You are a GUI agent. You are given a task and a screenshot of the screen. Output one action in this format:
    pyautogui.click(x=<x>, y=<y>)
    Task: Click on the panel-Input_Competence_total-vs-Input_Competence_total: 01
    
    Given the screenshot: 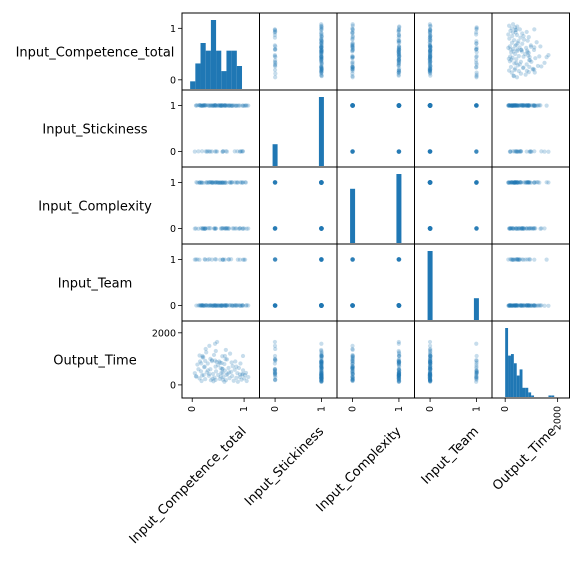 What is the action you would take?
    pyautogui.click(x=215, y=51)
    